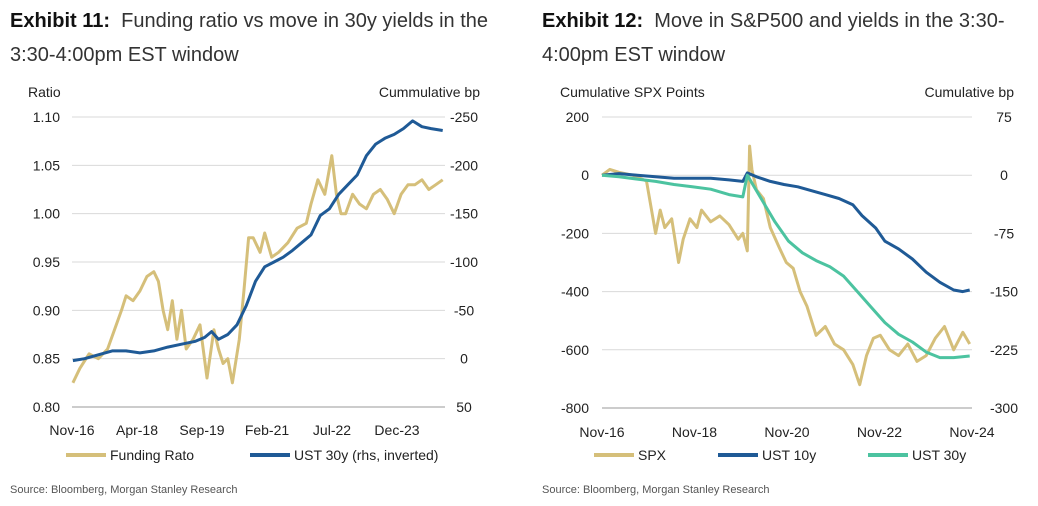  I want to click on legend-label: Funding Rato, so click(152, 455).